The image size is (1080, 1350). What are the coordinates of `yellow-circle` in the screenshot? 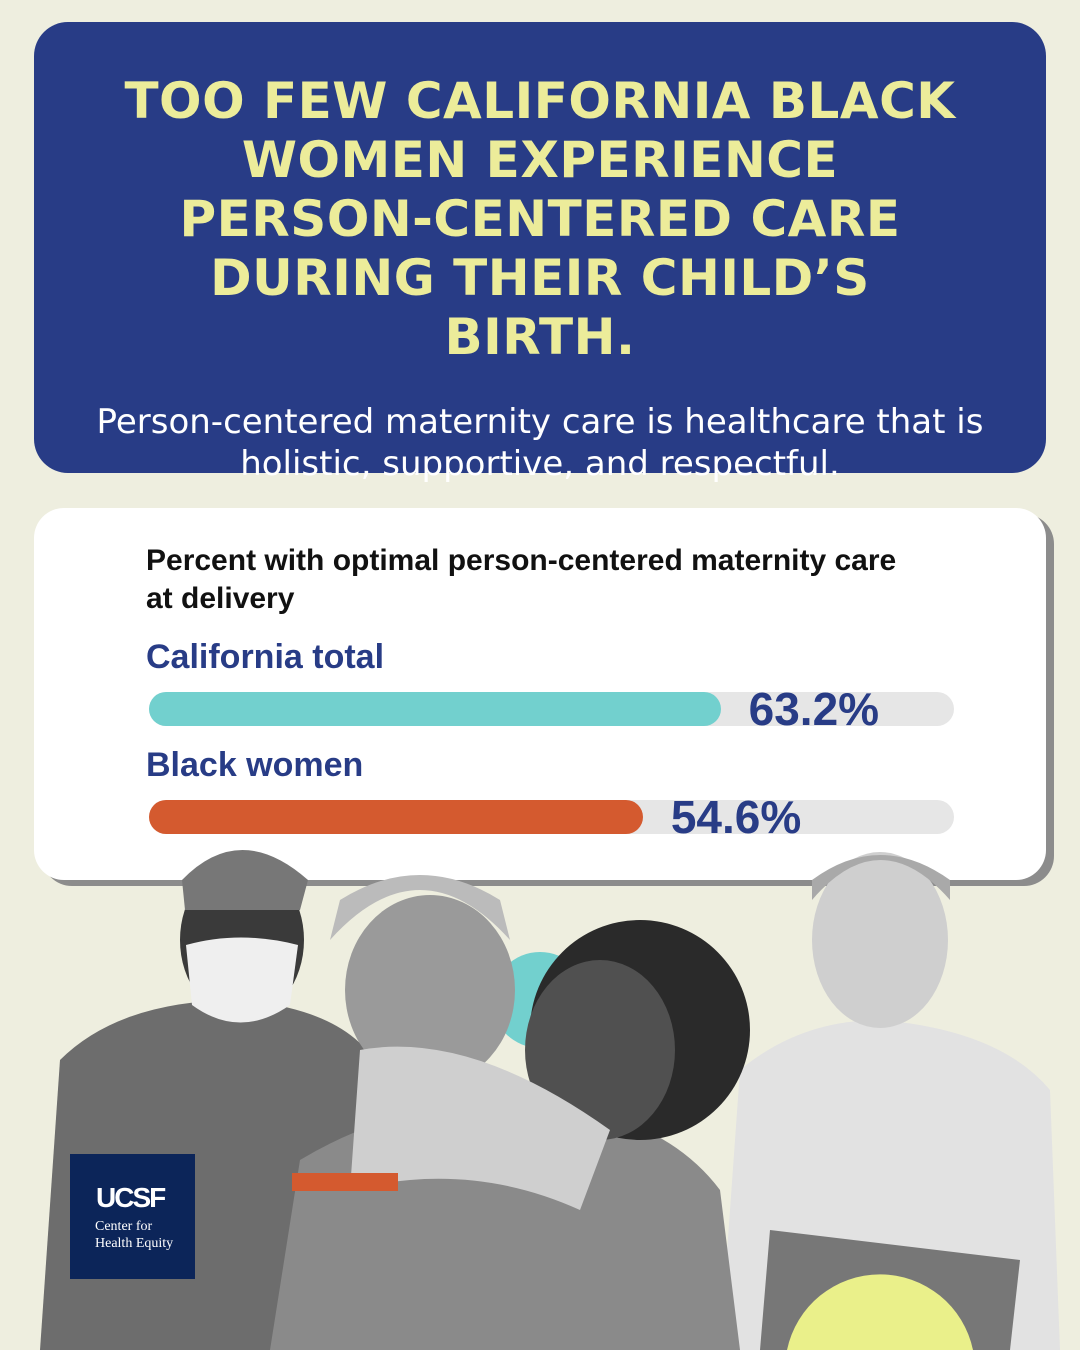 It's located at (880, 1312).